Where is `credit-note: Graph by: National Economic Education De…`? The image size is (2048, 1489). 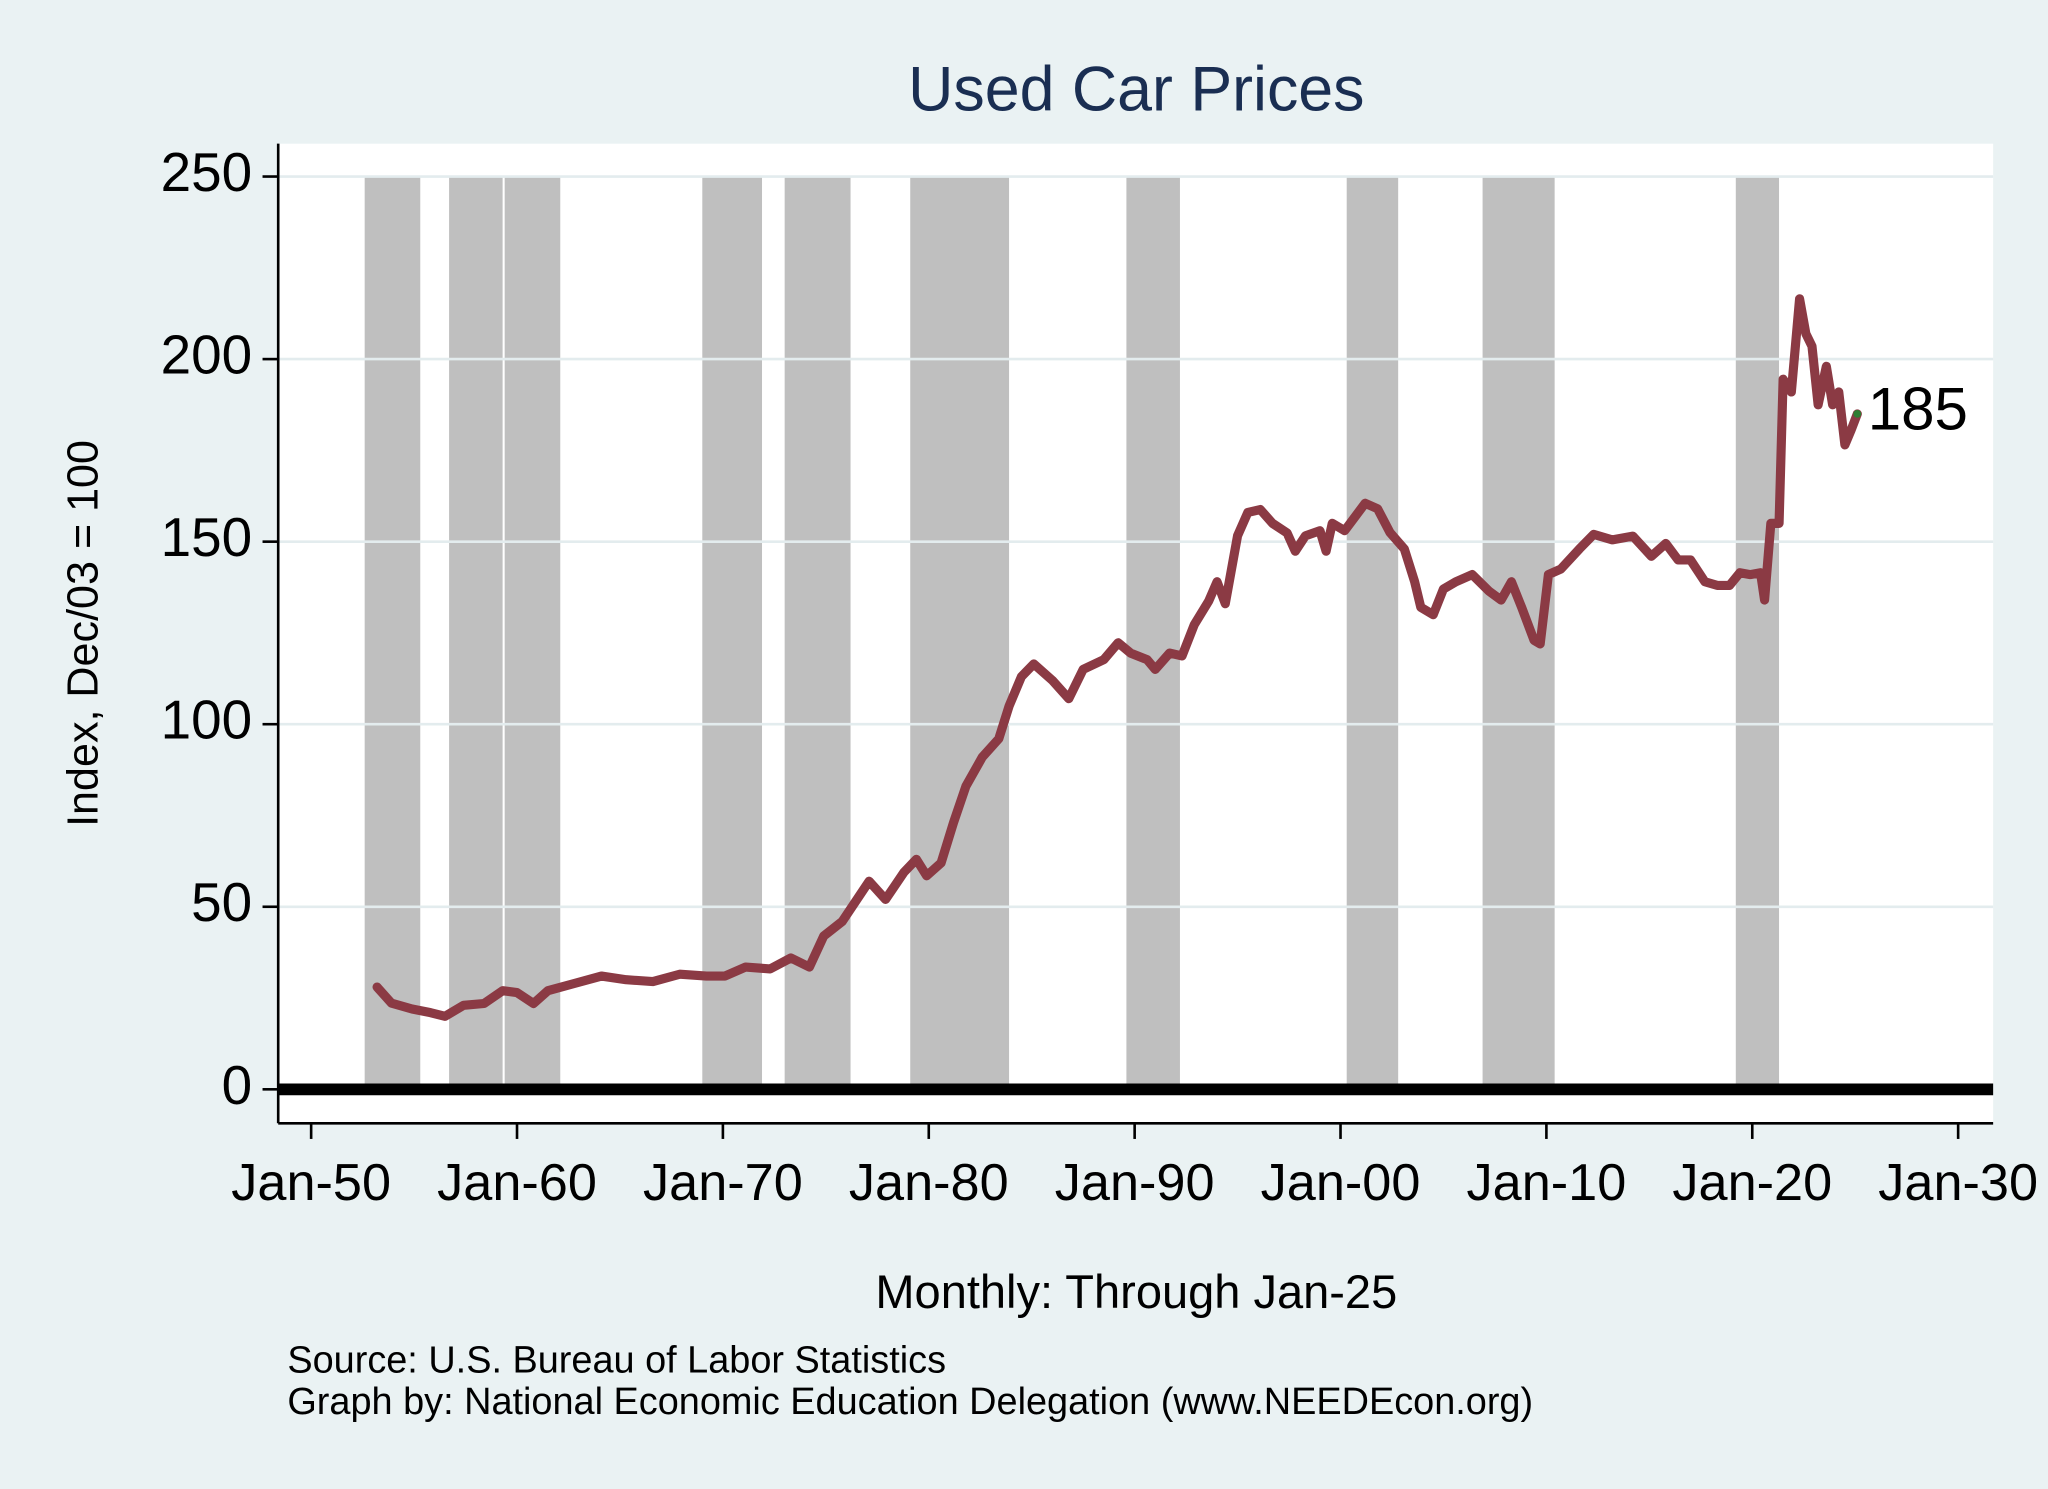 credit-note: Graph by: National Economic Education De… is located at coordinates (910, 1402).